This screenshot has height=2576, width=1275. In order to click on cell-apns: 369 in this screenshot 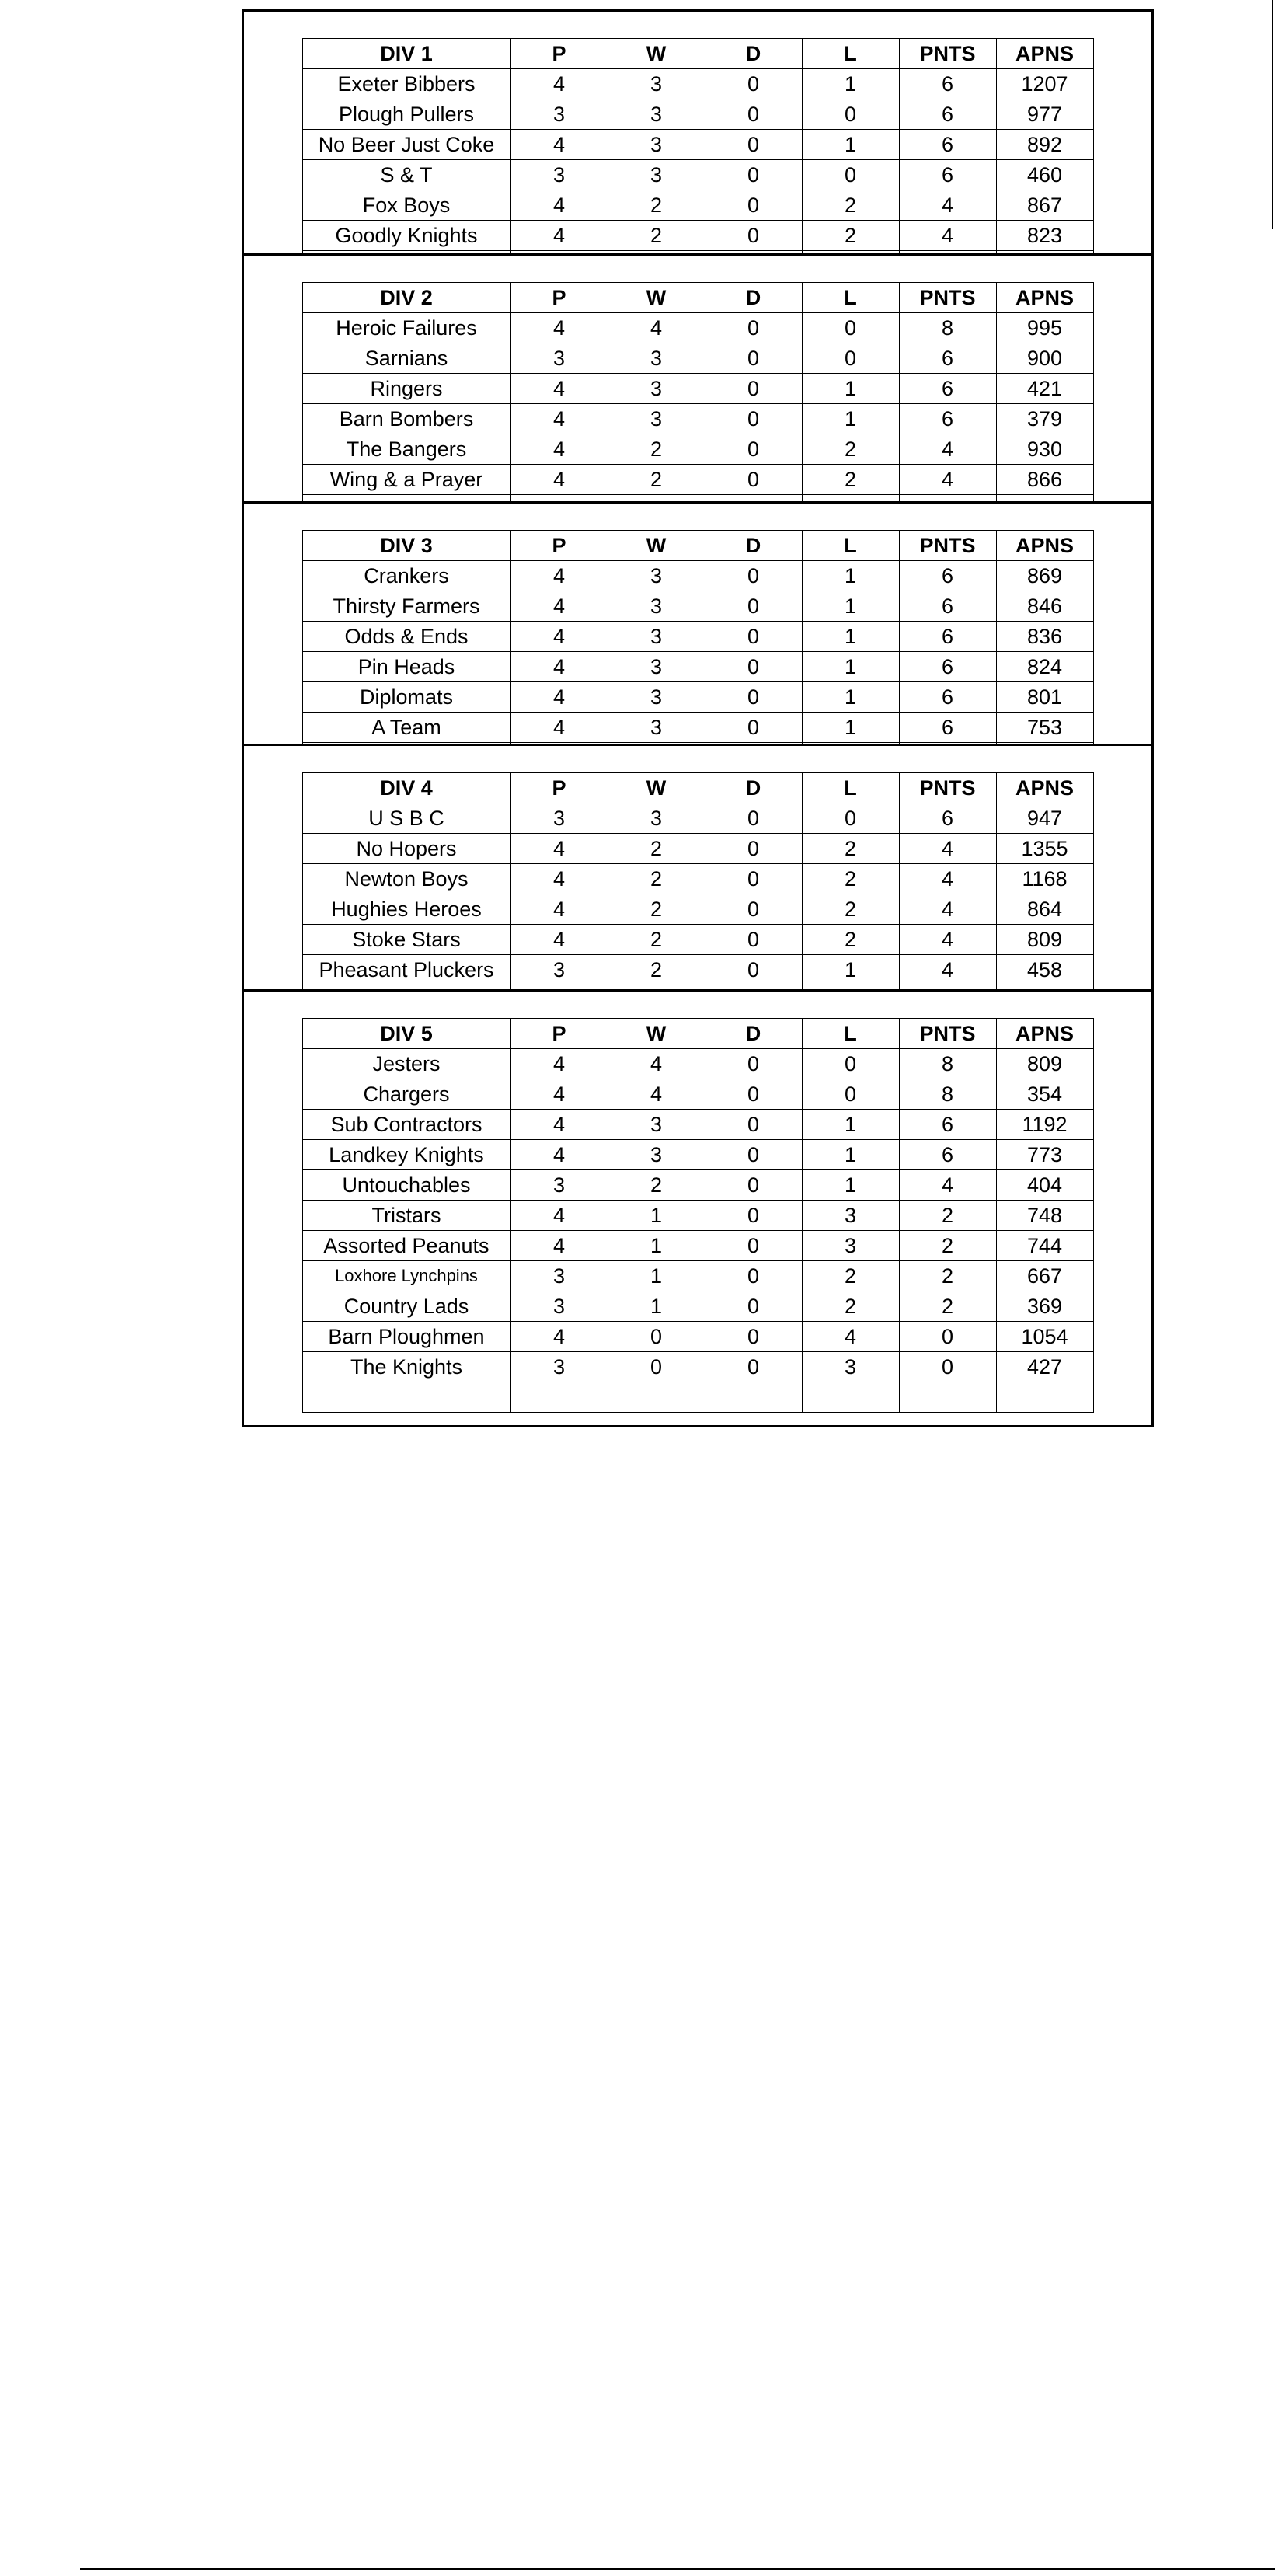, I will do `click(1045, 1306)`.